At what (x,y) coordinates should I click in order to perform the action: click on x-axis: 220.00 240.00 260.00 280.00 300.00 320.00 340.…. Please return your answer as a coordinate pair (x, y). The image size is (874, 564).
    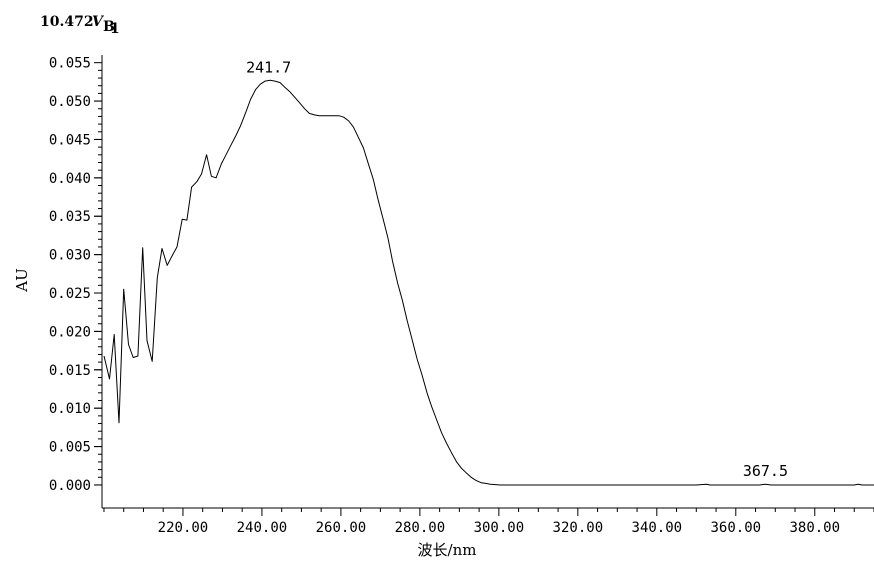
    Looking at the image, I should click on (488, 521).